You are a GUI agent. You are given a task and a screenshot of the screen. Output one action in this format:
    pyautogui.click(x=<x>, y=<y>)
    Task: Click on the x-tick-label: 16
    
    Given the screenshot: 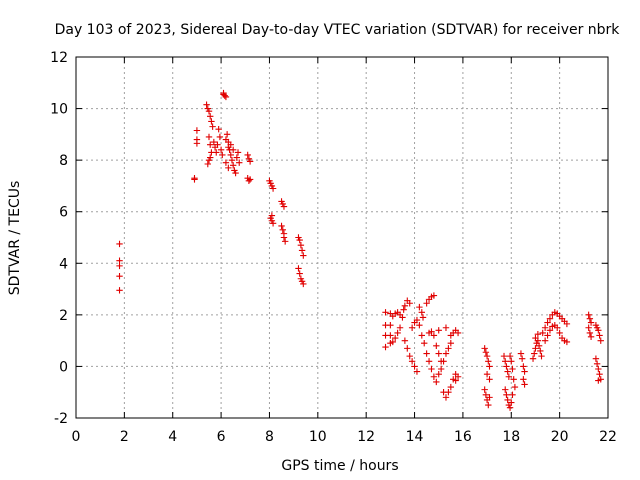 What is the action you would take?
    pyautogui.click(x=463, y=437)
    